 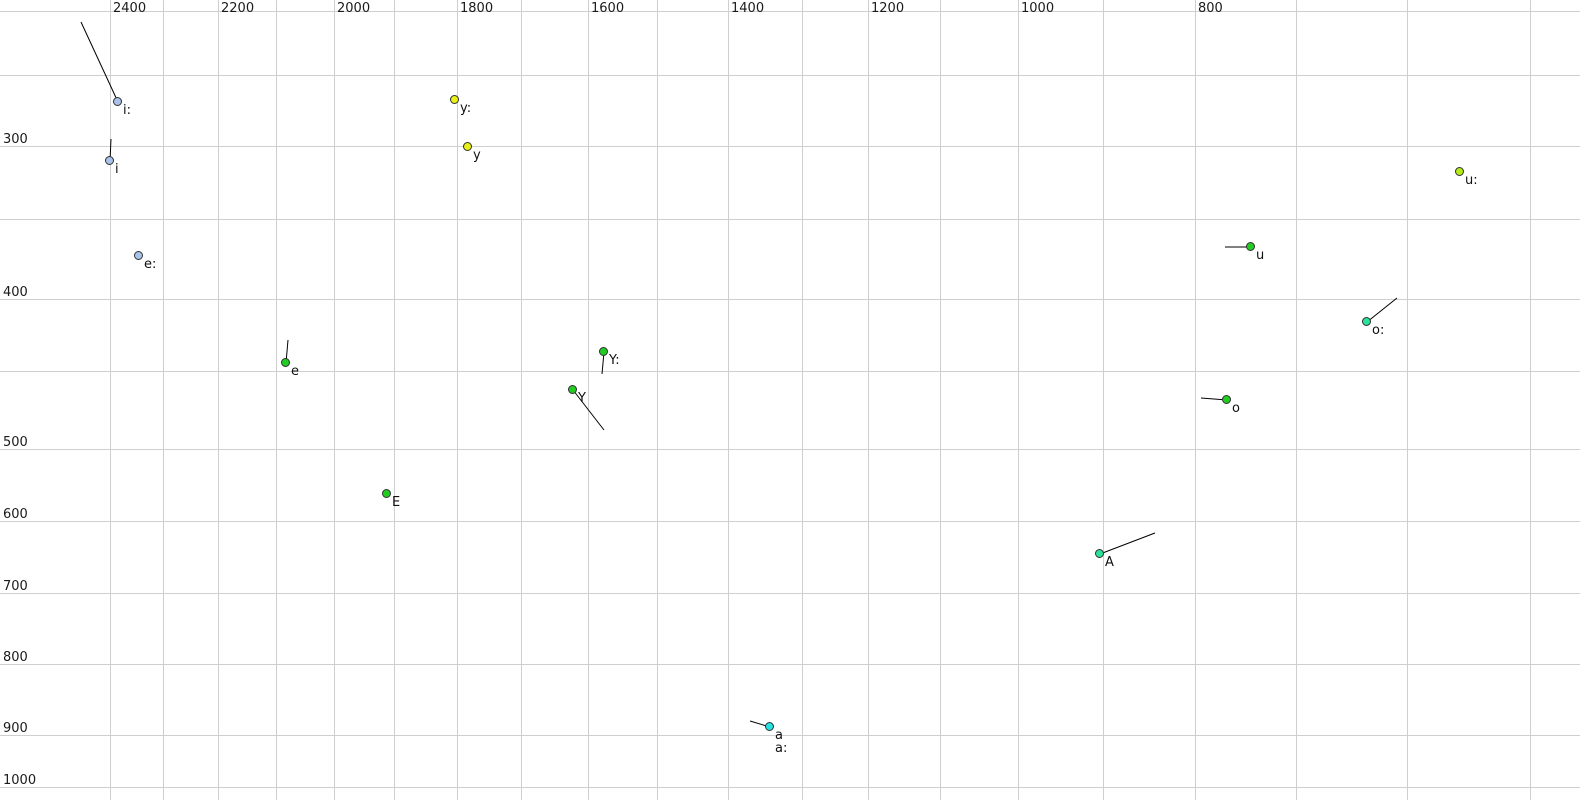 What do you see at coordinates (748, 8) in the screenshot?
I see `x-axis-tick-label: 1400` at bounding box center [748, 8].